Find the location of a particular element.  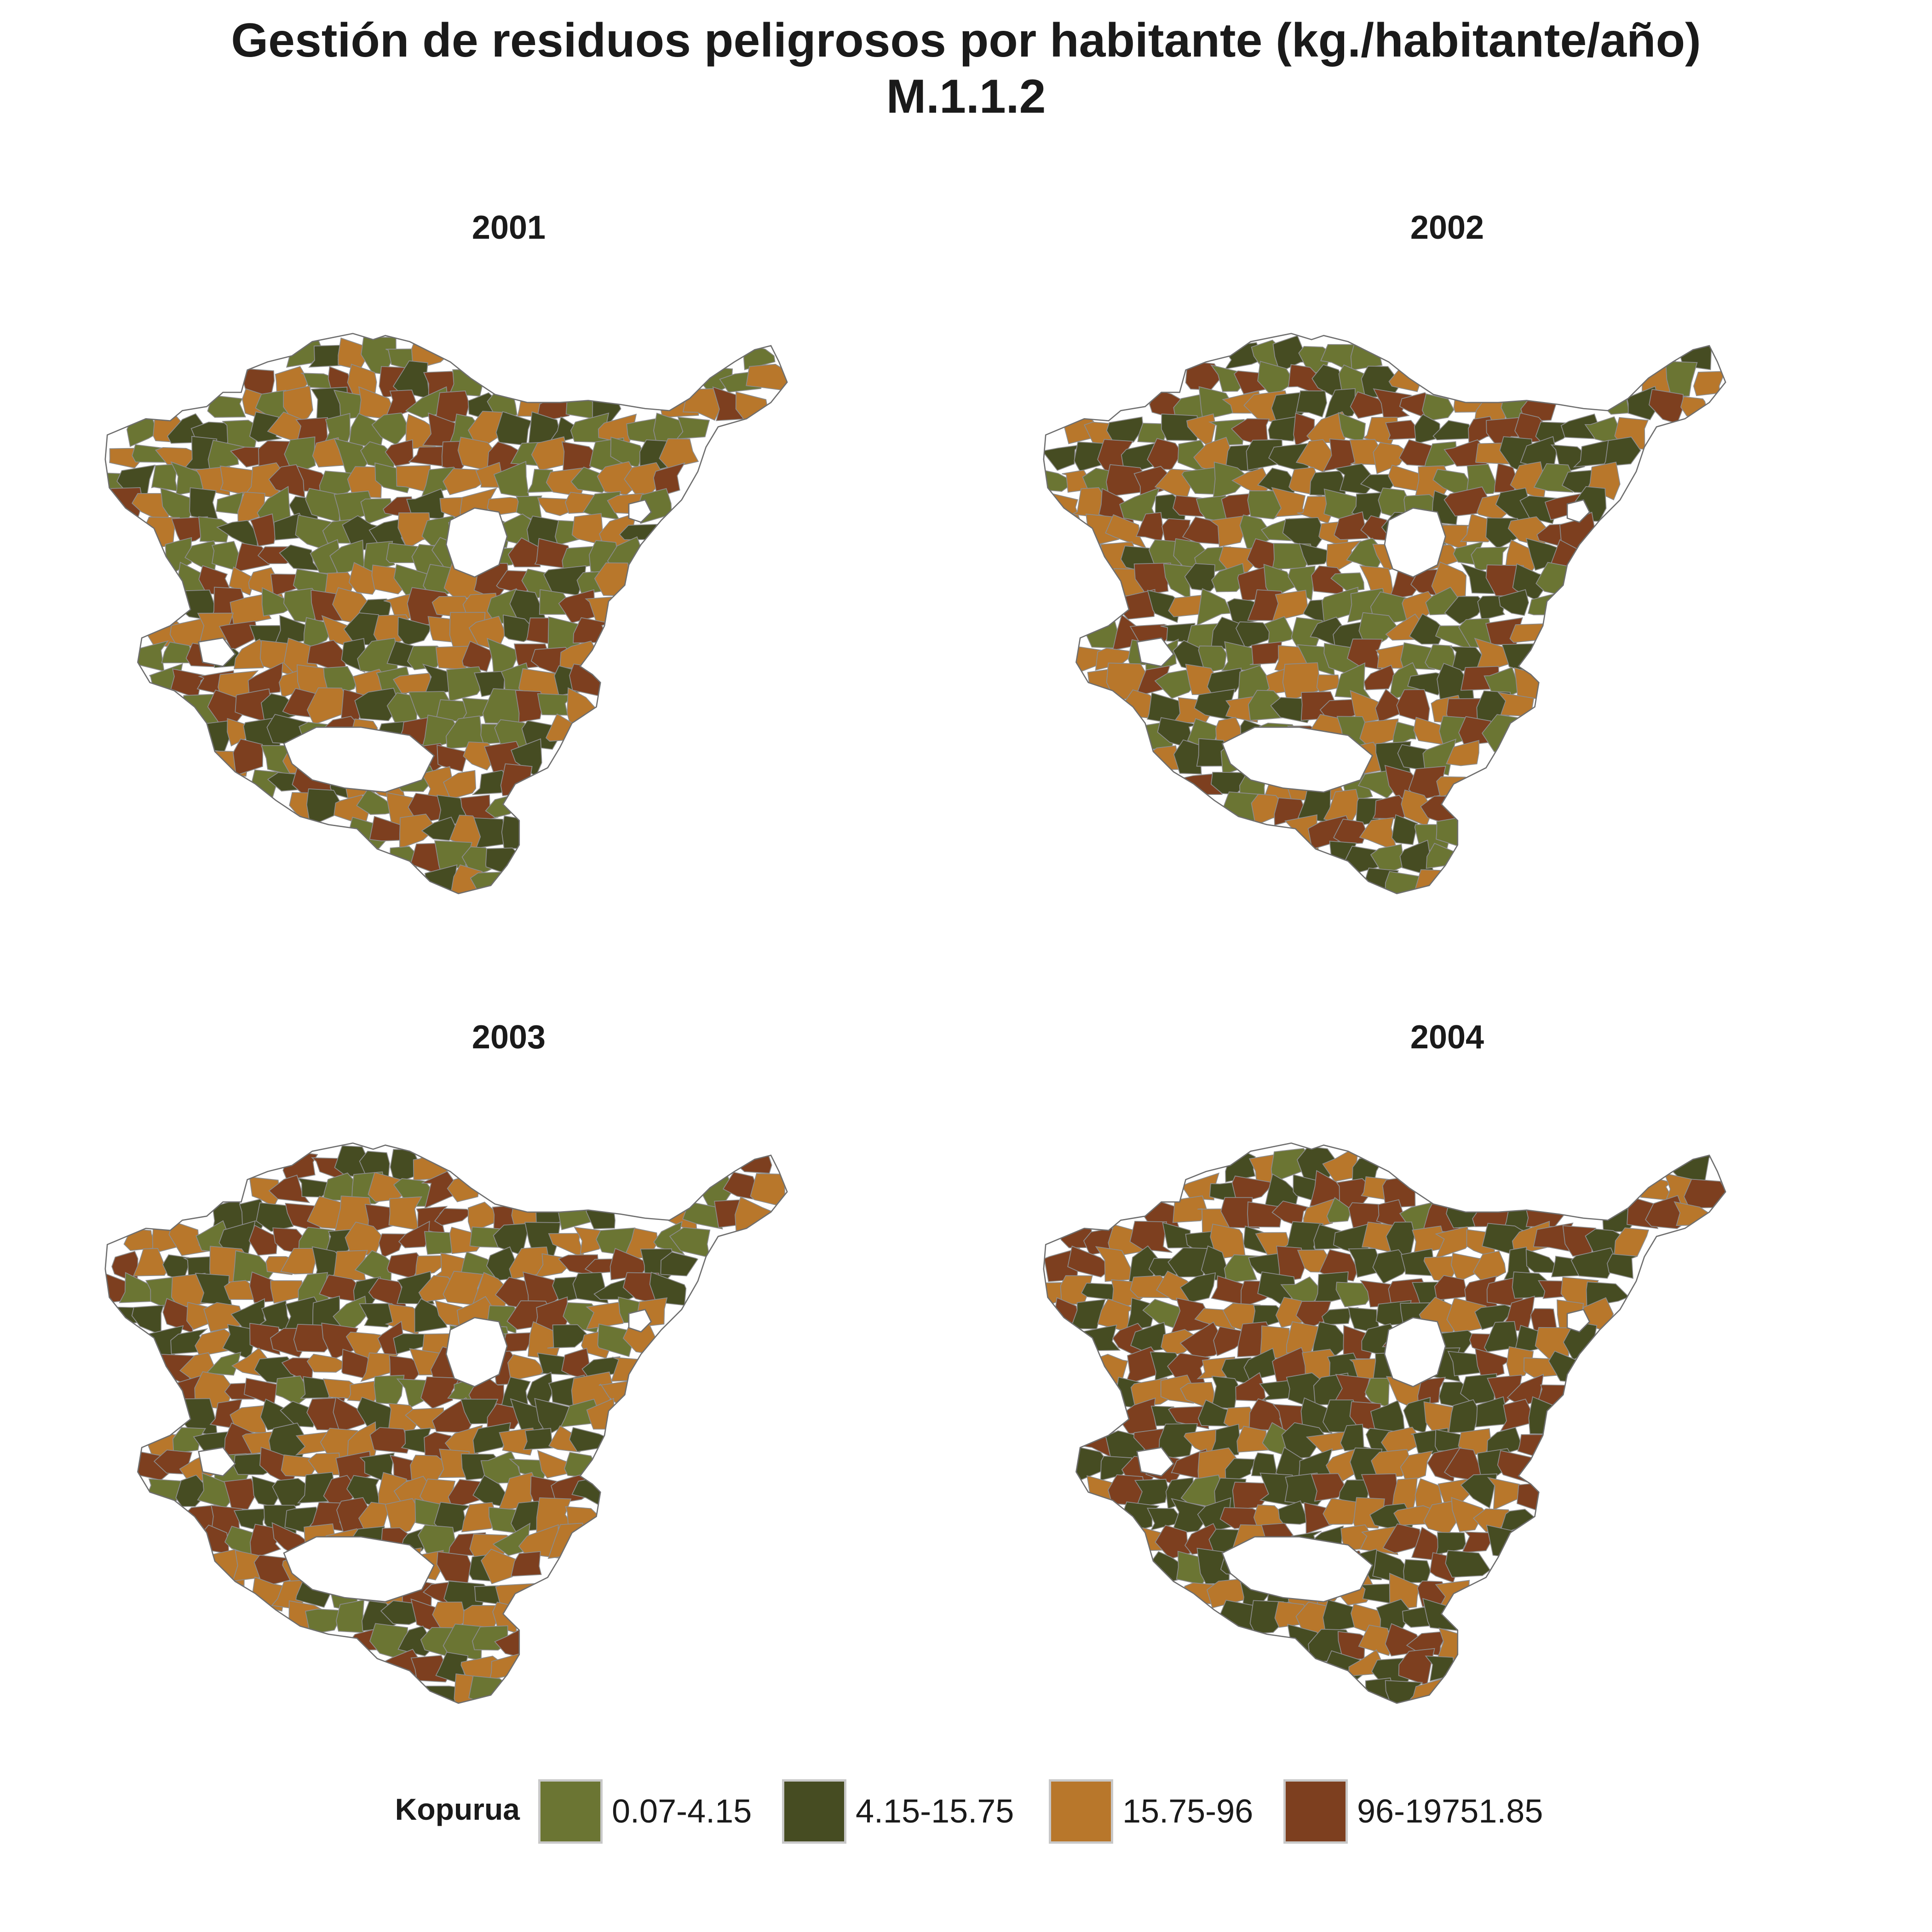

municipality-group-2002 is located at coordinates (1384, 614).